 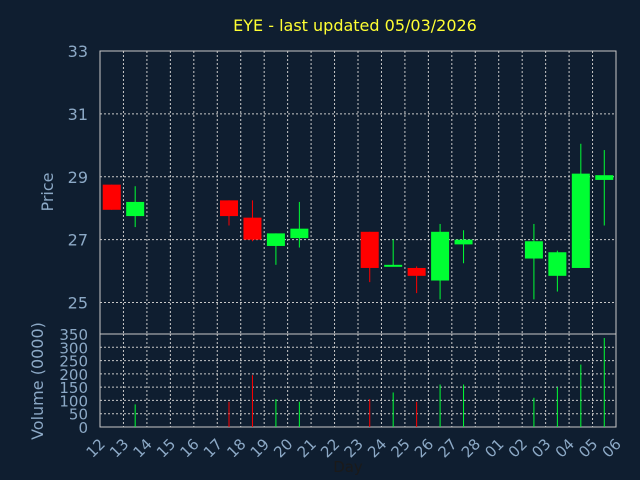 What do you see at coordinates (471, 448) in the screenshot?
I see `x-tick-label: 28` at bounding box center [471, 448].